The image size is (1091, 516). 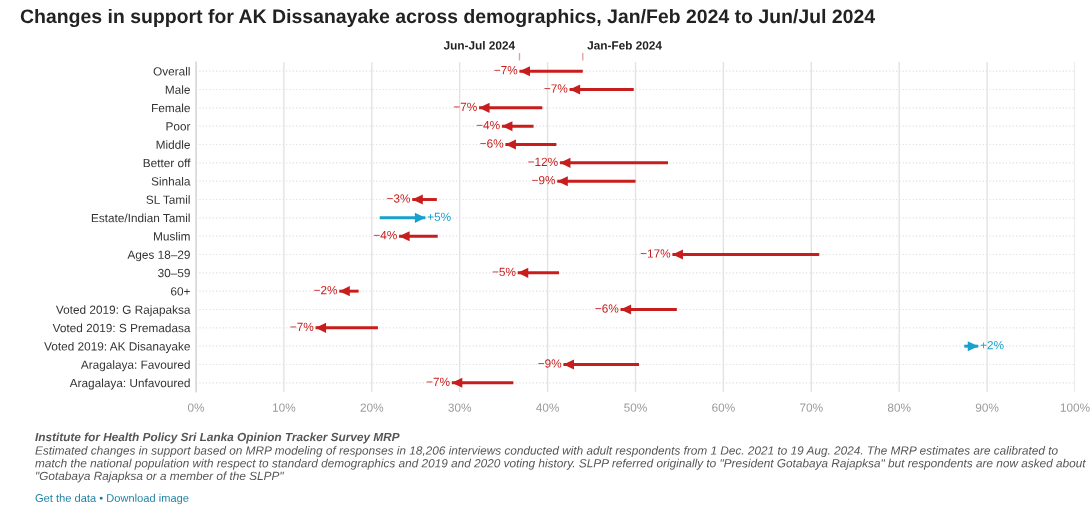 What do you see at coordinates (326, 290) in the screenshot?
I see `data-label: −2%` at bounding box center [326, 290].